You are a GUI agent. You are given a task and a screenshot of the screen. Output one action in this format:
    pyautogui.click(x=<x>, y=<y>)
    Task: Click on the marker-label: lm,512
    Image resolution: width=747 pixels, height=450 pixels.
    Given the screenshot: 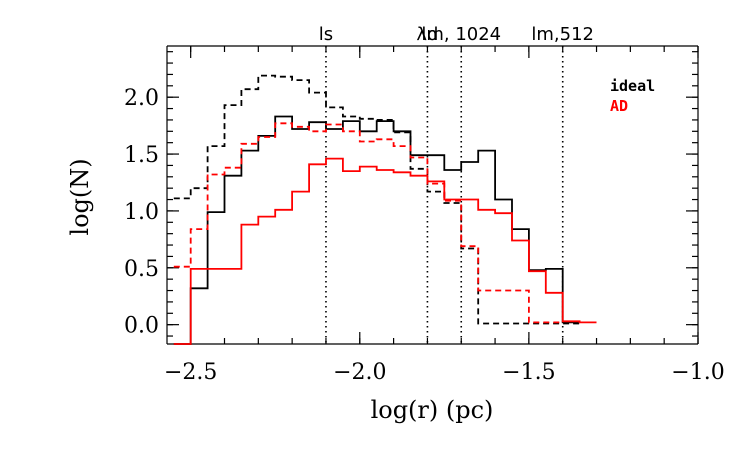 What is the action you would take?
    pyautogui.click(x=562, y=34)
    